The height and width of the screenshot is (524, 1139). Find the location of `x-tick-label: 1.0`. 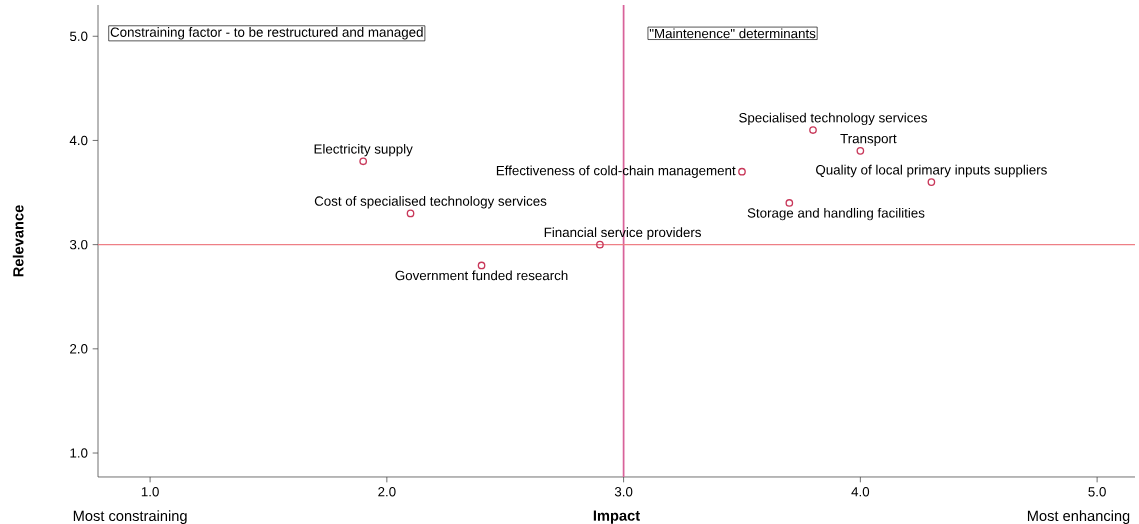

x-tick-label: 1.0 is located at coordinates (150, 492).